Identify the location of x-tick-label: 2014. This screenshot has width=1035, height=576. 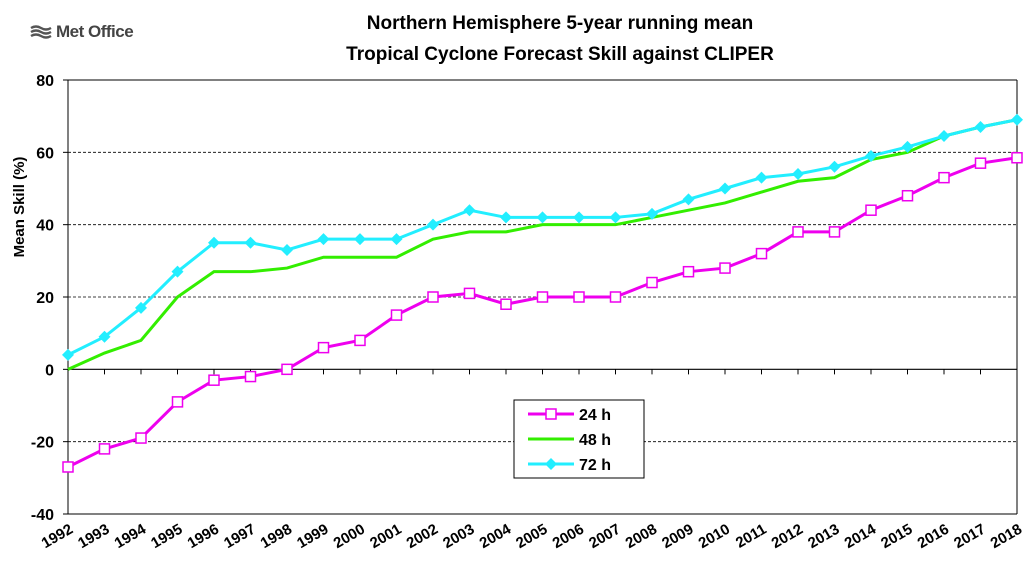
(861, 536).